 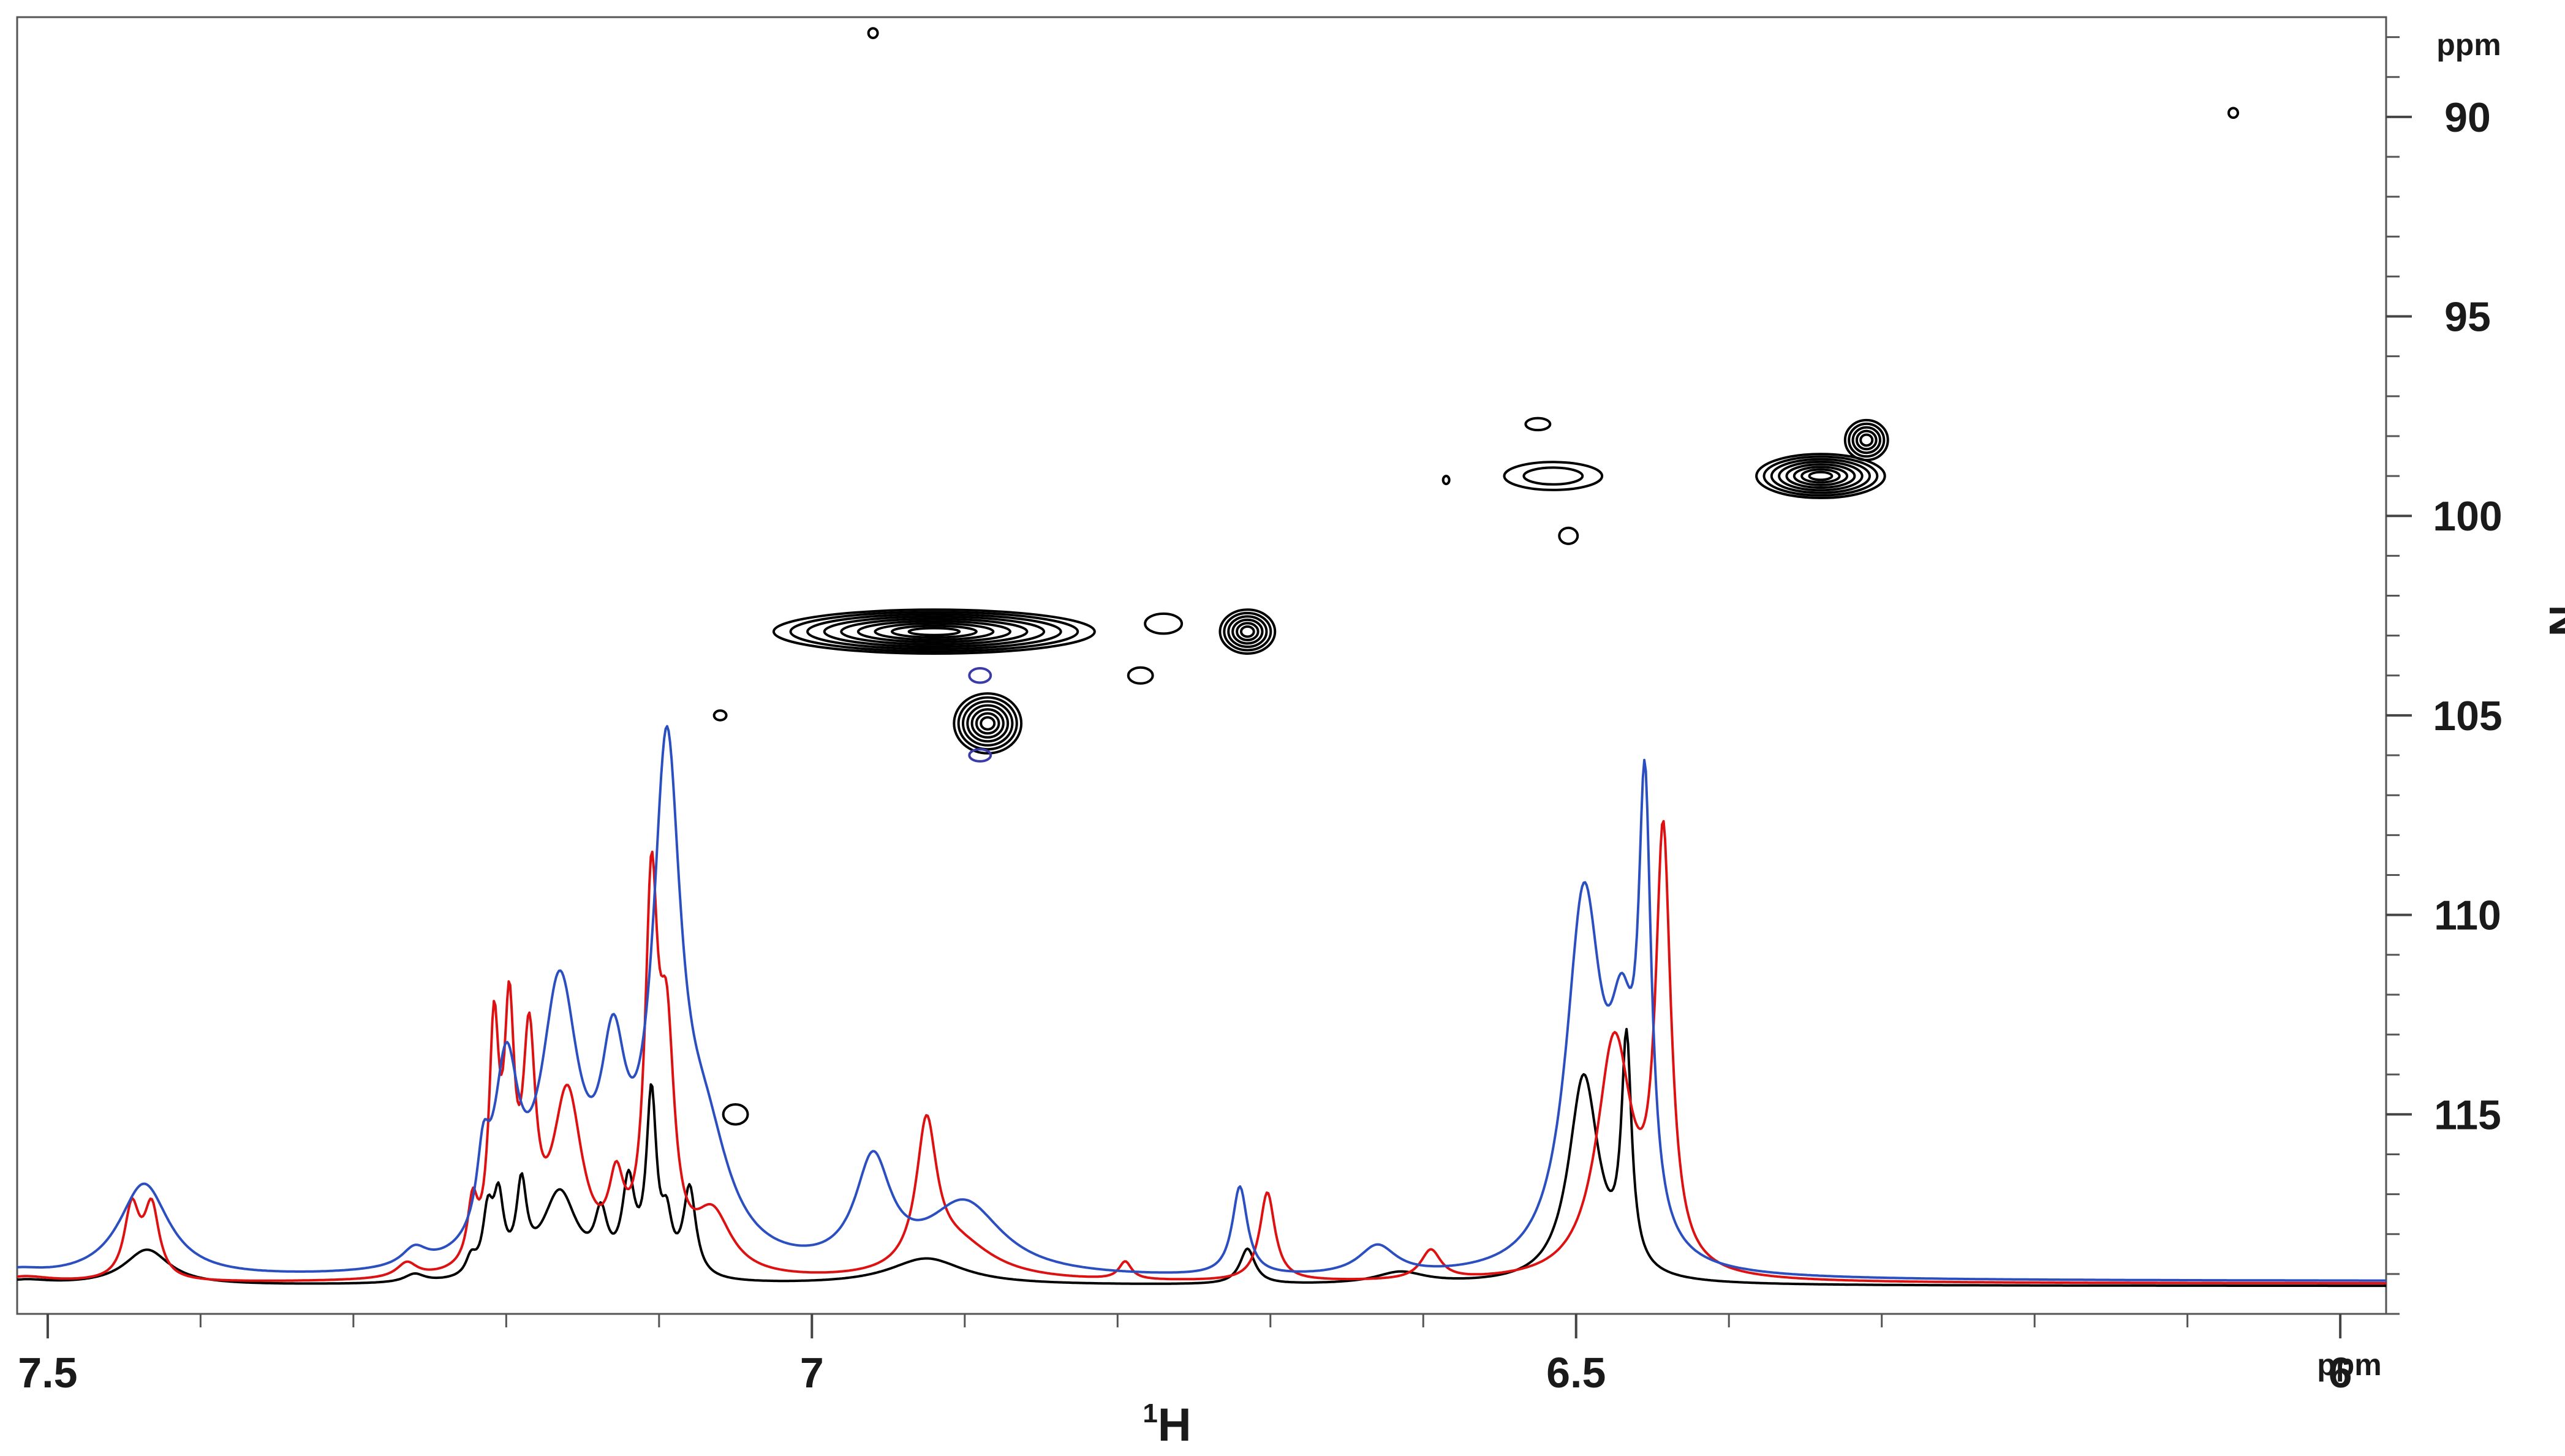 What do you see at coordinates (2467, 516) in the screenshot?
I see `y-tick-label: 100` at bounding box center [2467, 516].